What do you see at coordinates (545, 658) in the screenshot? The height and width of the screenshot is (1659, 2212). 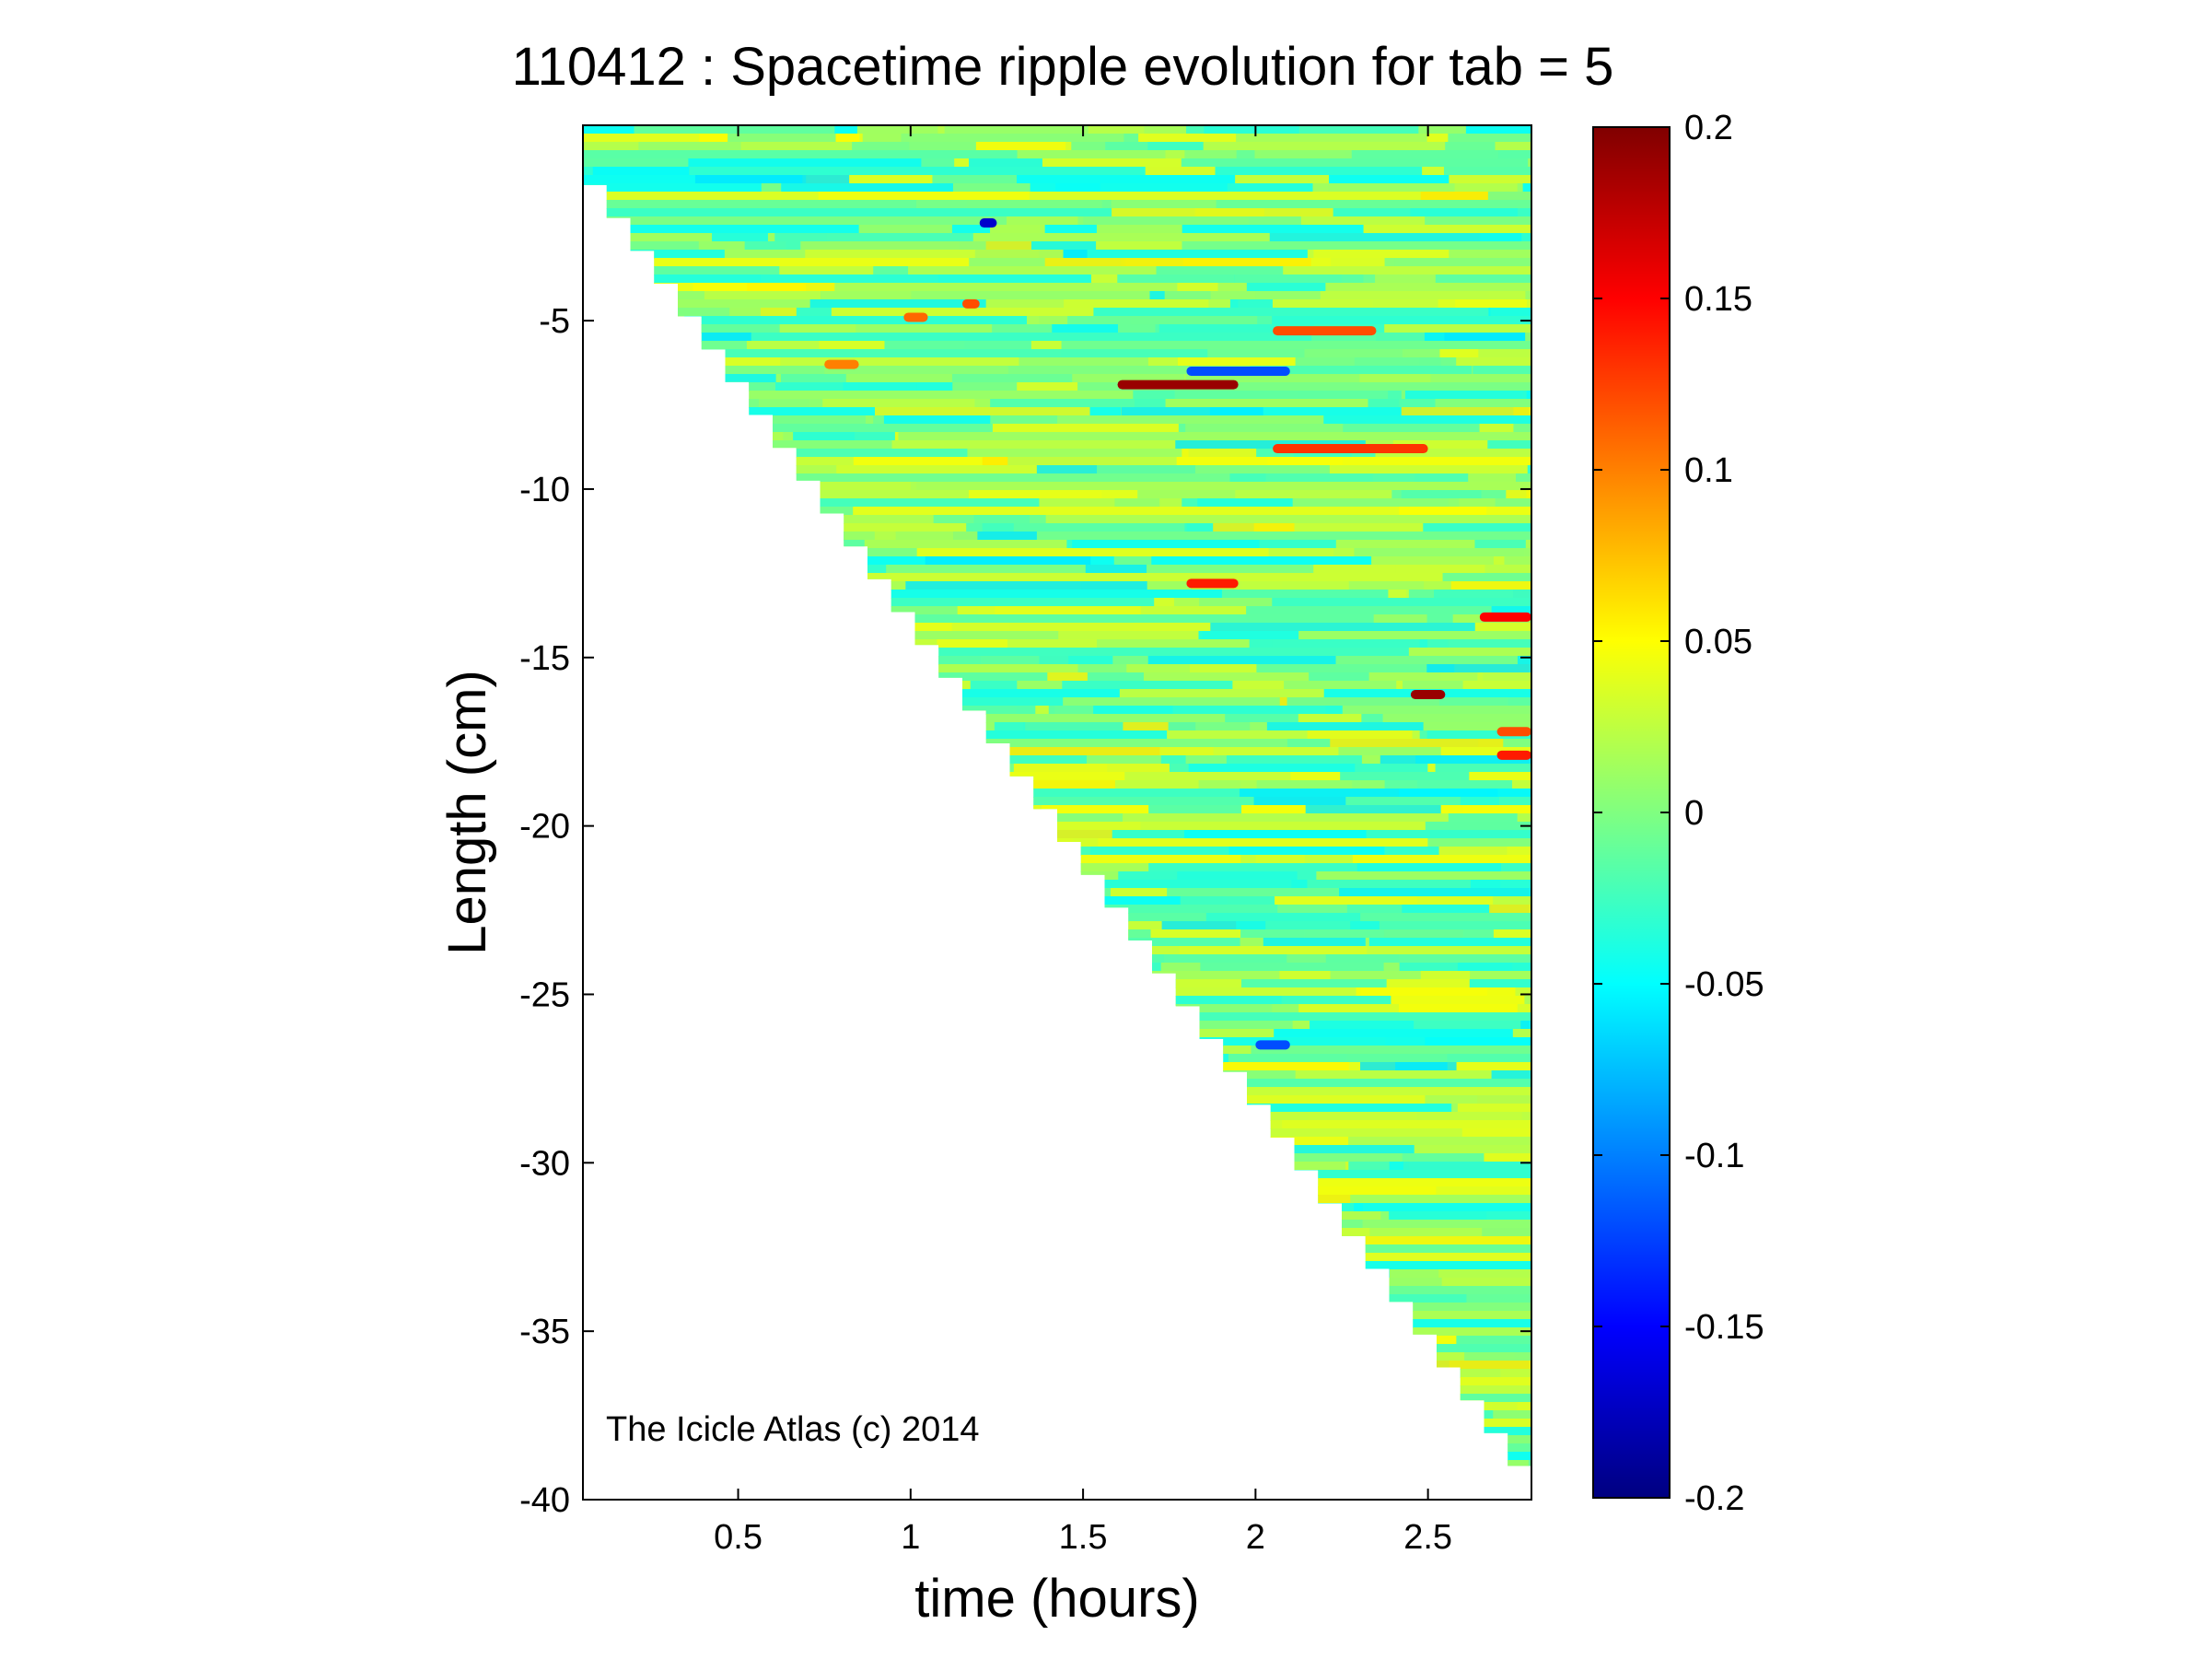 I see `y-tick-label: -15` at bounding box center [545, 658].